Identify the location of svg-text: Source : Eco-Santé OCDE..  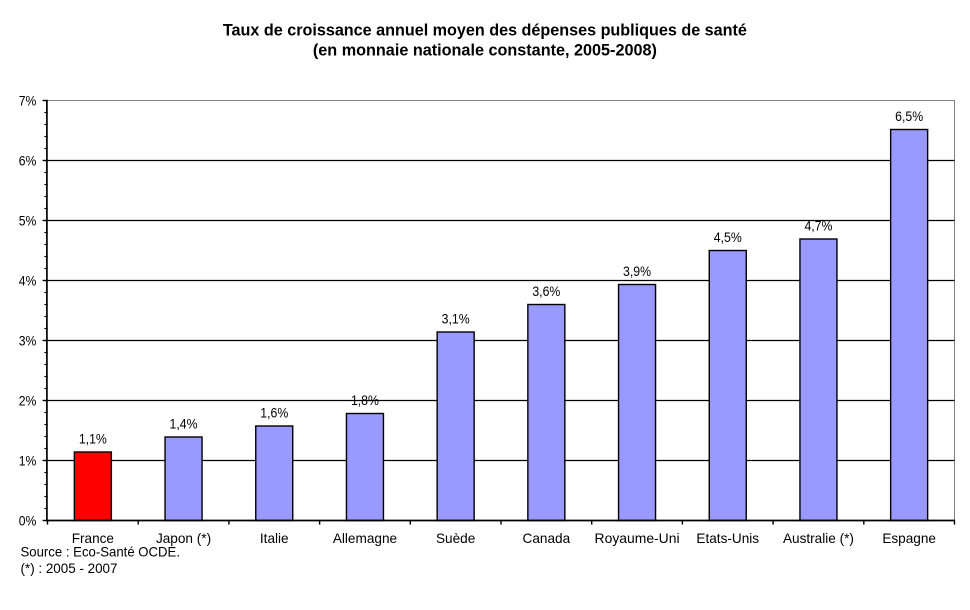
(101, 552).